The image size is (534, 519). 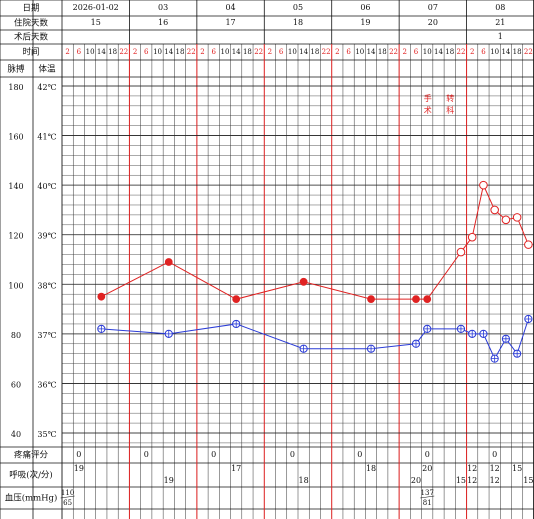 I want to click on date: 2026-01-02, so click(x=96, y=7).